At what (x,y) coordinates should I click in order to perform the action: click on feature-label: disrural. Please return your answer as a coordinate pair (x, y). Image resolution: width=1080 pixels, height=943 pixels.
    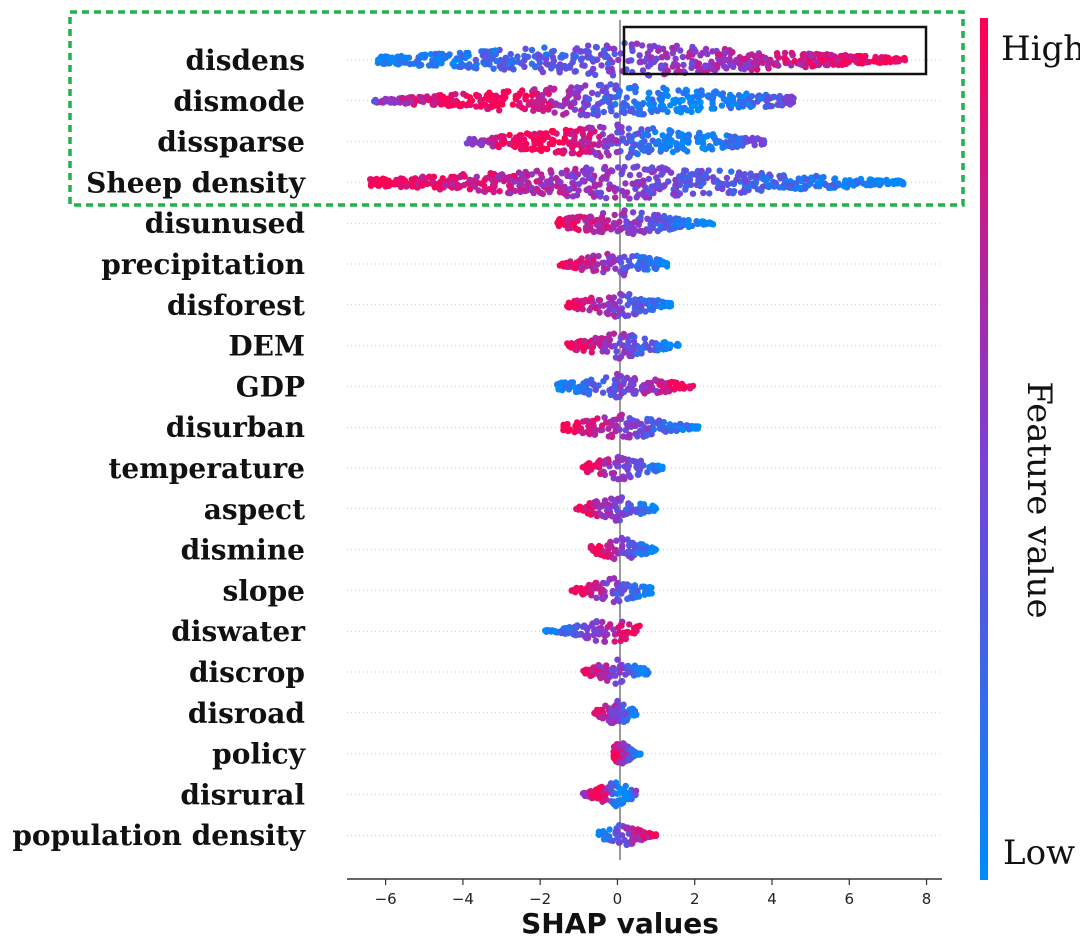
    Looking at the image, I should click on (242, 794).